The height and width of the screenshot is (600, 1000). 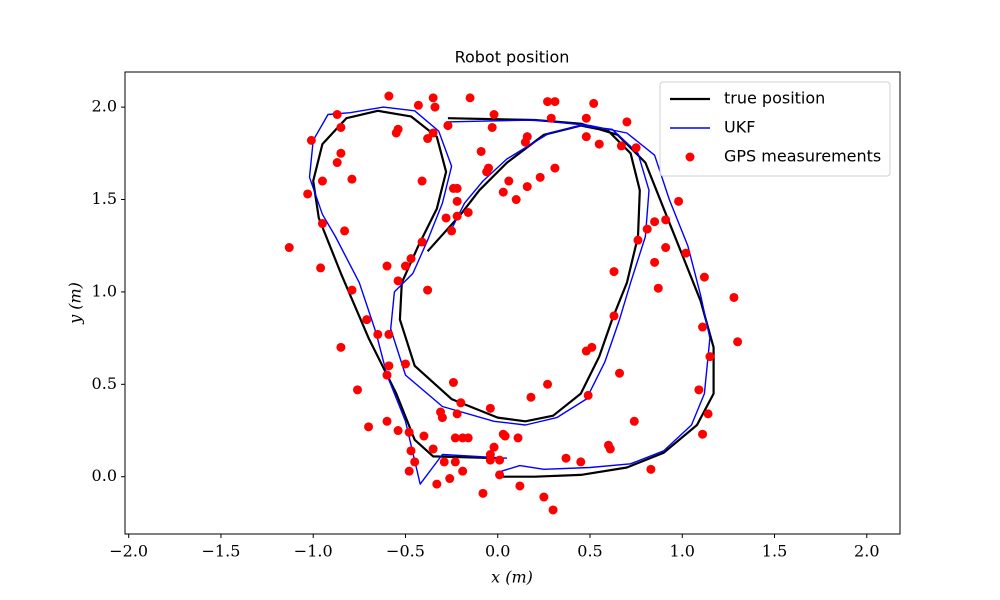 I want to click on y-tick-label: 0.5, so click(x=104, y=383).